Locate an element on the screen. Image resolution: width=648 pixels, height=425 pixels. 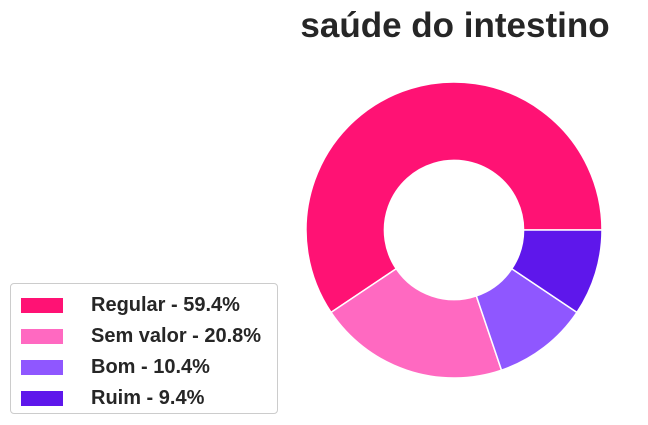
slice-ruim is located at coordinates (557, 271).